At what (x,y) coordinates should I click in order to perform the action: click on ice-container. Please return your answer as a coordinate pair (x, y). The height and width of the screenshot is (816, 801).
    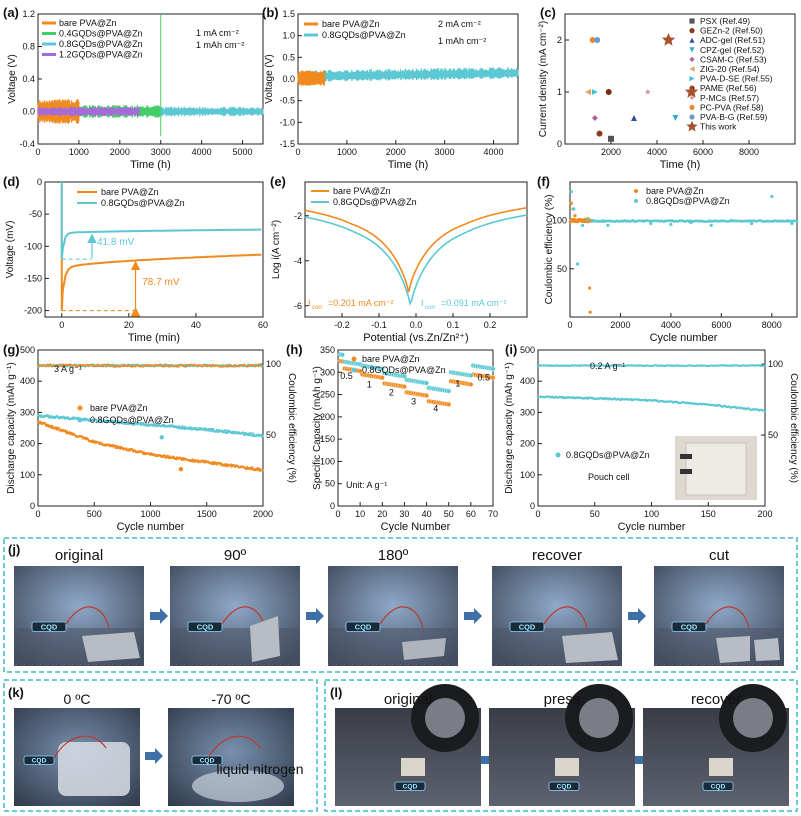
    Looking at the image, I should click on (94, 769).